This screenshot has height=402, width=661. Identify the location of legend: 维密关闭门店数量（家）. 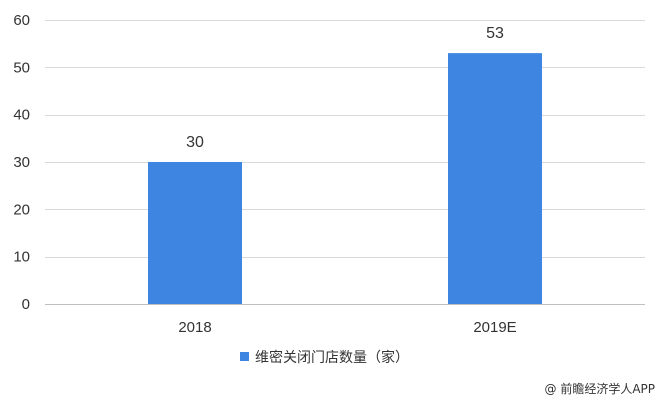
(324, 357).